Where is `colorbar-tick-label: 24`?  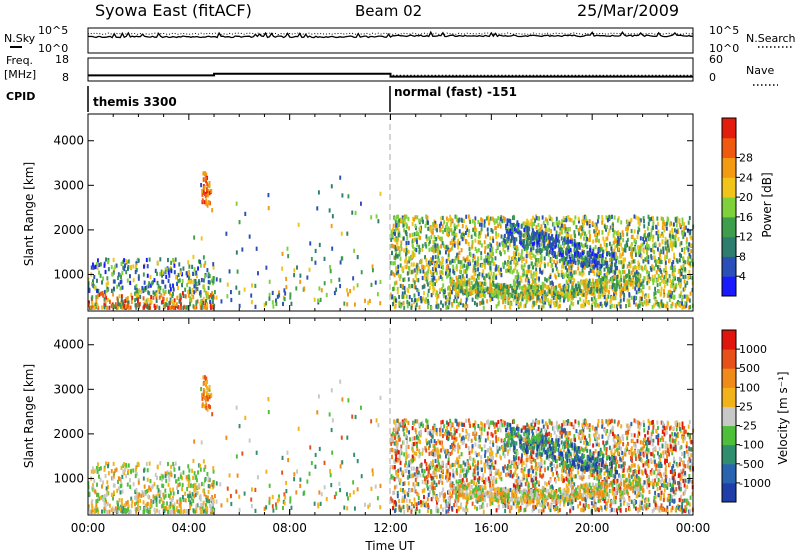 colorbar-tick-label: 24 is located at coordinates (746, 177).